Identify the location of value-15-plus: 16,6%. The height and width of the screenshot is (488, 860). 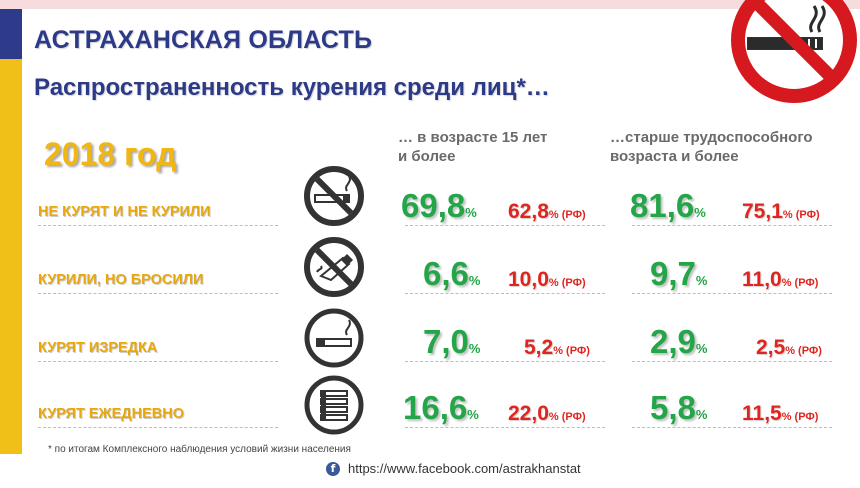
(441, 408).